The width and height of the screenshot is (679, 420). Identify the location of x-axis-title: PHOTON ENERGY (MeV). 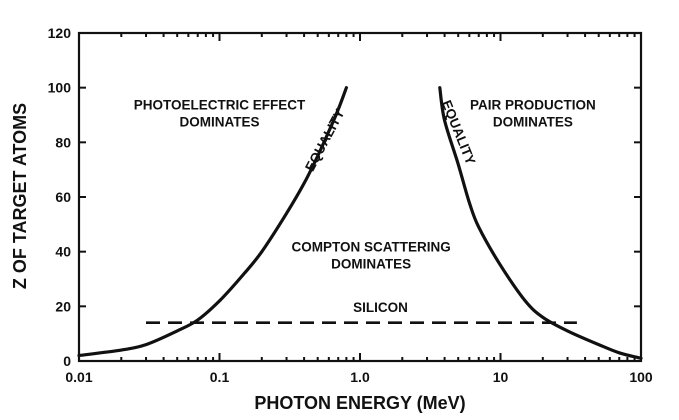
(359, 403).